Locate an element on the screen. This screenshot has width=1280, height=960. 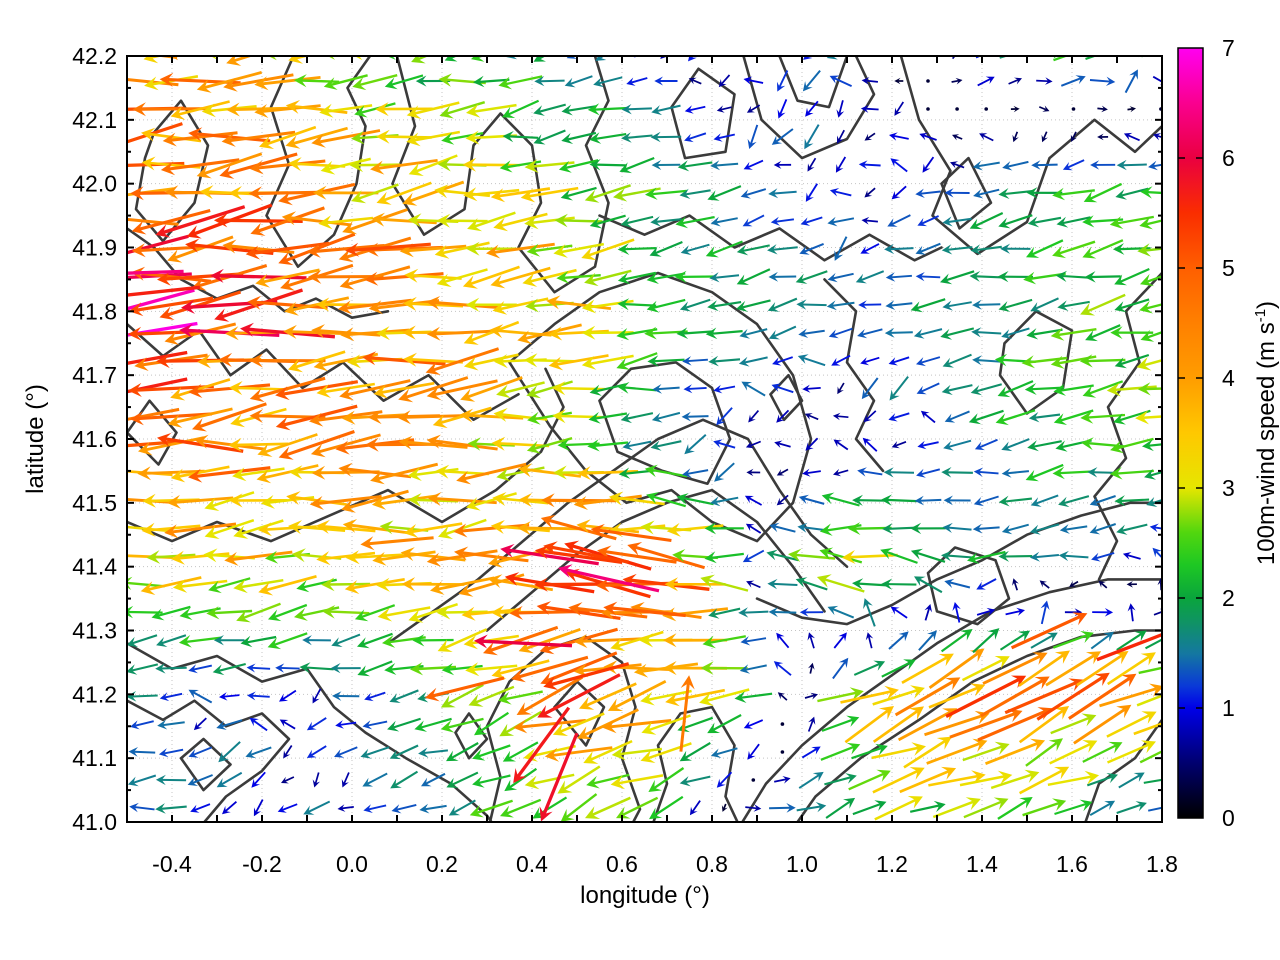
x-tick-label: -0.2 is located at coordinates (262, 864).